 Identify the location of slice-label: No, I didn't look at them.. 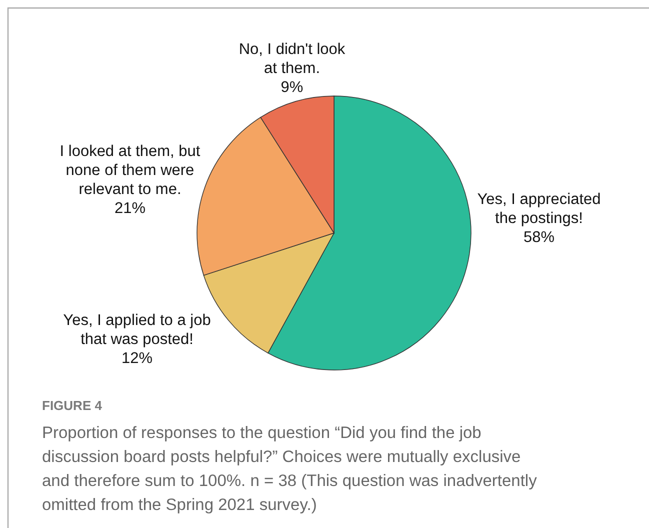
(292, 59).